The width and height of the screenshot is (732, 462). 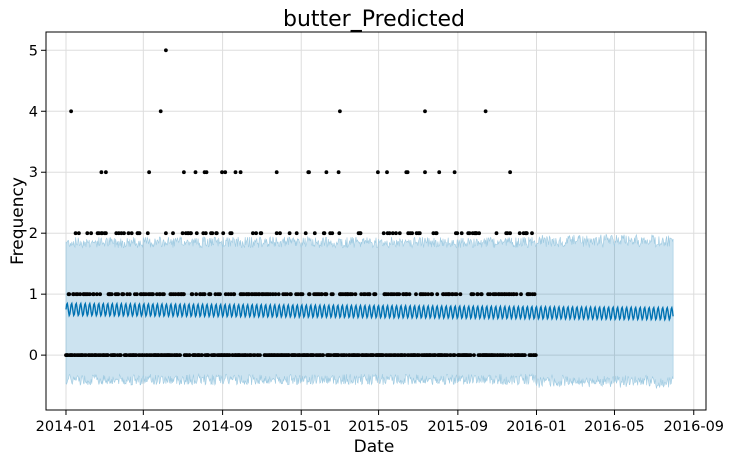 I want to click on x-tick-label: 2015-01, so click(x=301, y=427).